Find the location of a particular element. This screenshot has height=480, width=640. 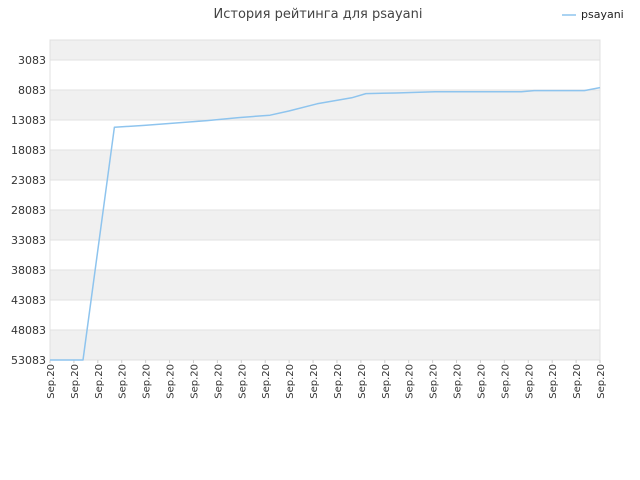

y-tick-label: 28083 is located at coordinates (28, 210).